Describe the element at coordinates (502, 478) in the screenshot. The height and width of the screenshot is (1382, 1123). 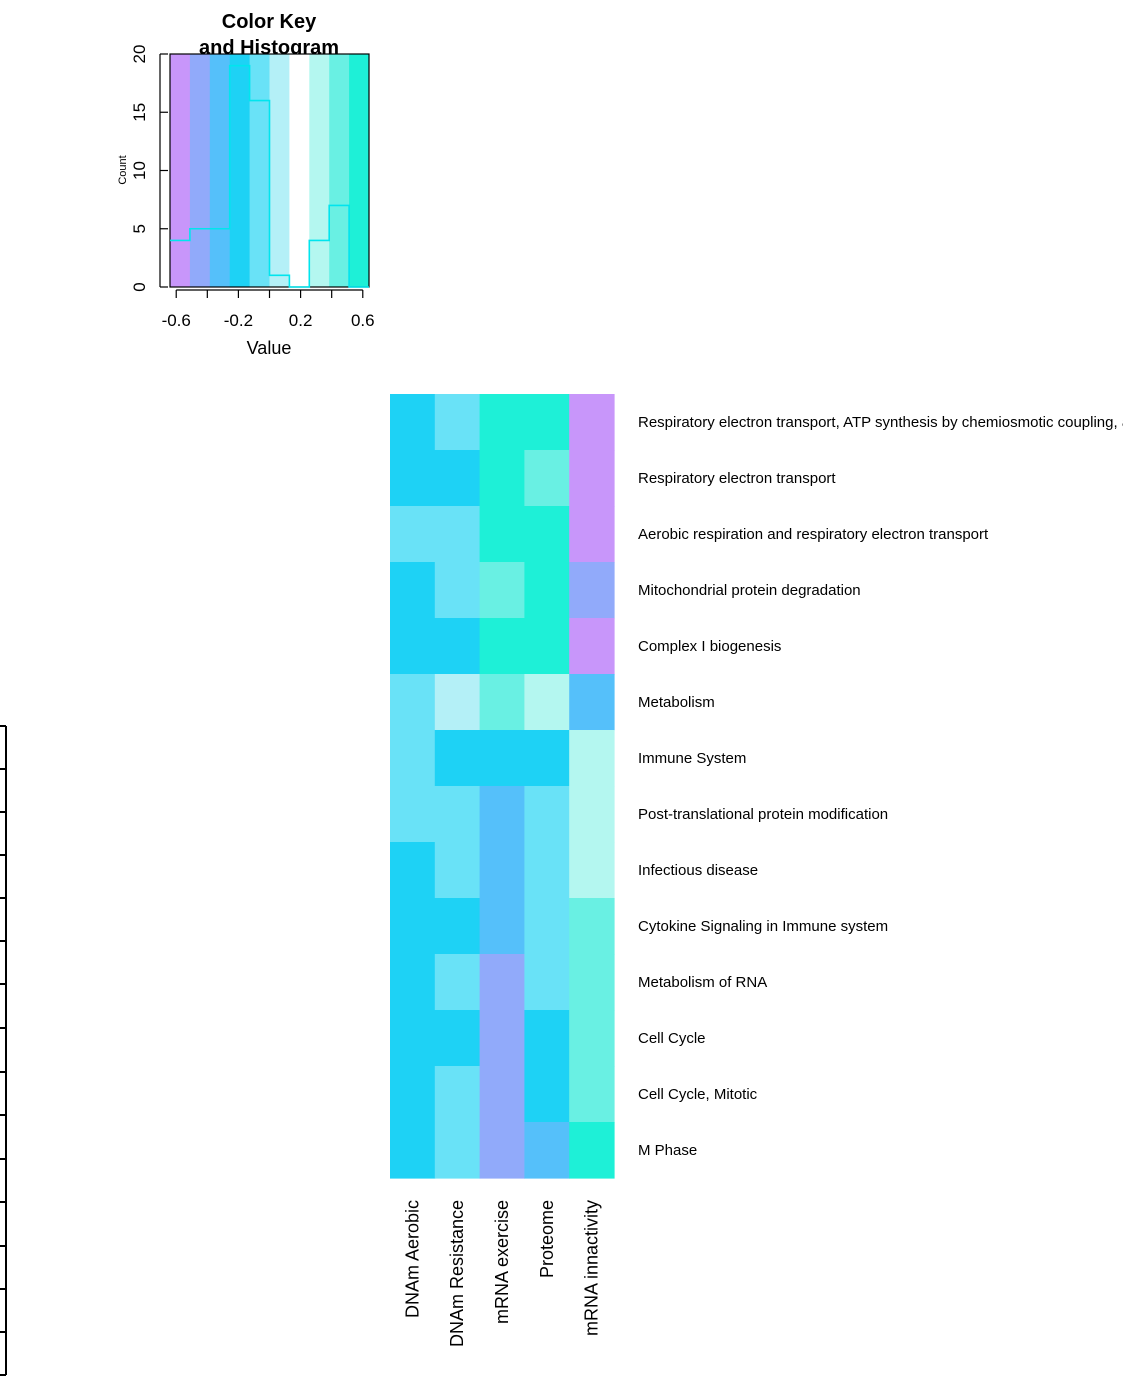
I see `heatmap-cell-r1-c2` at that location.